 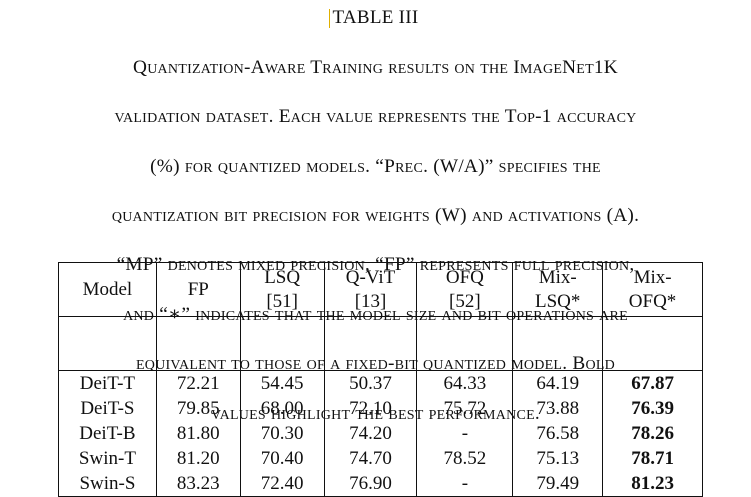 I want to click on table-row: Swin-S 83.23 72.40 76.90 - 79.49 81.23, so click(x=380, y=484).